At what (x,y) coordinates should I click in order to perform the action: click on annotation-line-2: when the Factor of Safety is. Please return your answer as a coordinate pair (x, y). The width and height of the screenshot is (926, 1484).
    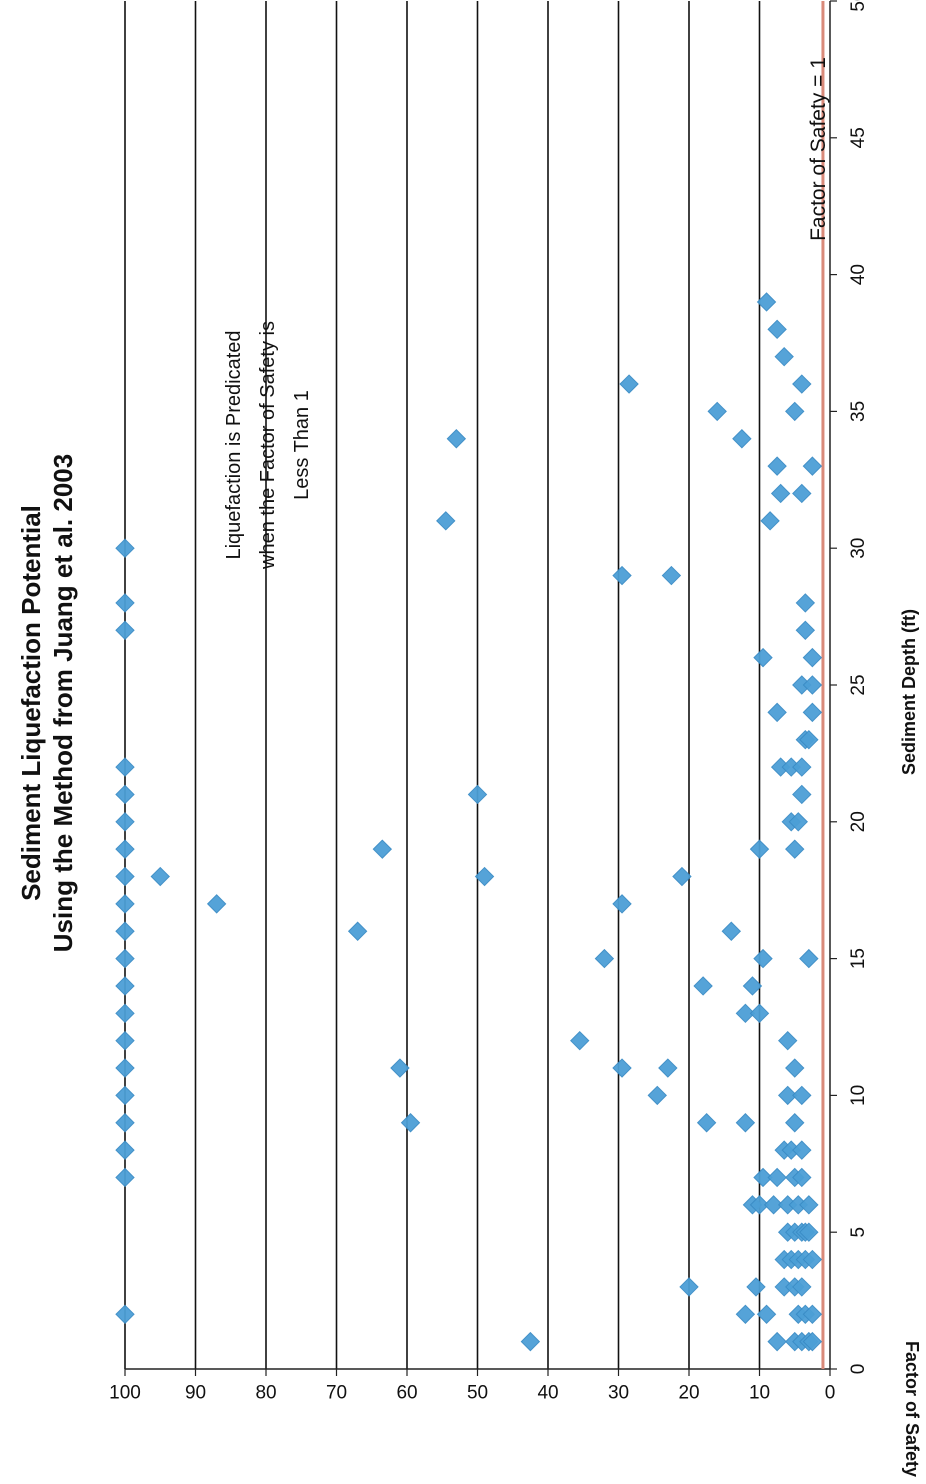
    Looking at the image, I should click on (268, 445).